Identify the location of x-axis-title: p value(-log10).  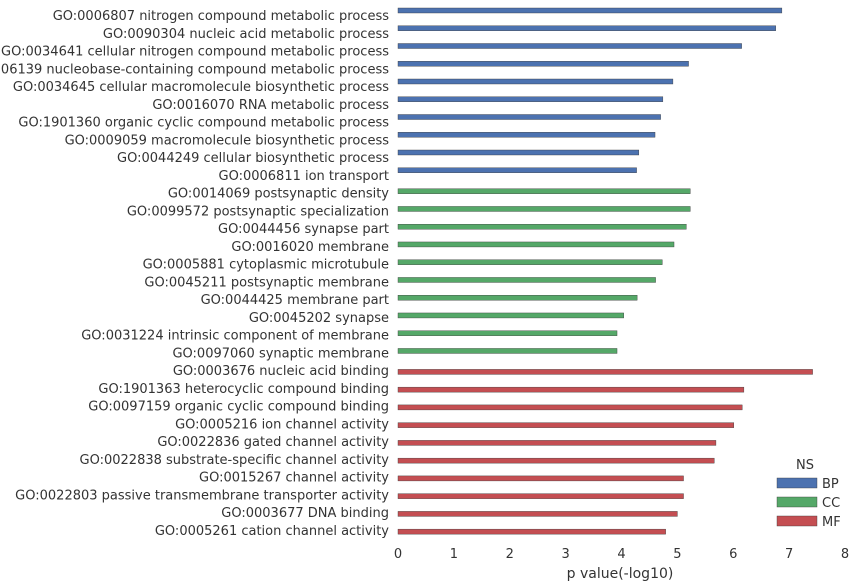
(620, 574).